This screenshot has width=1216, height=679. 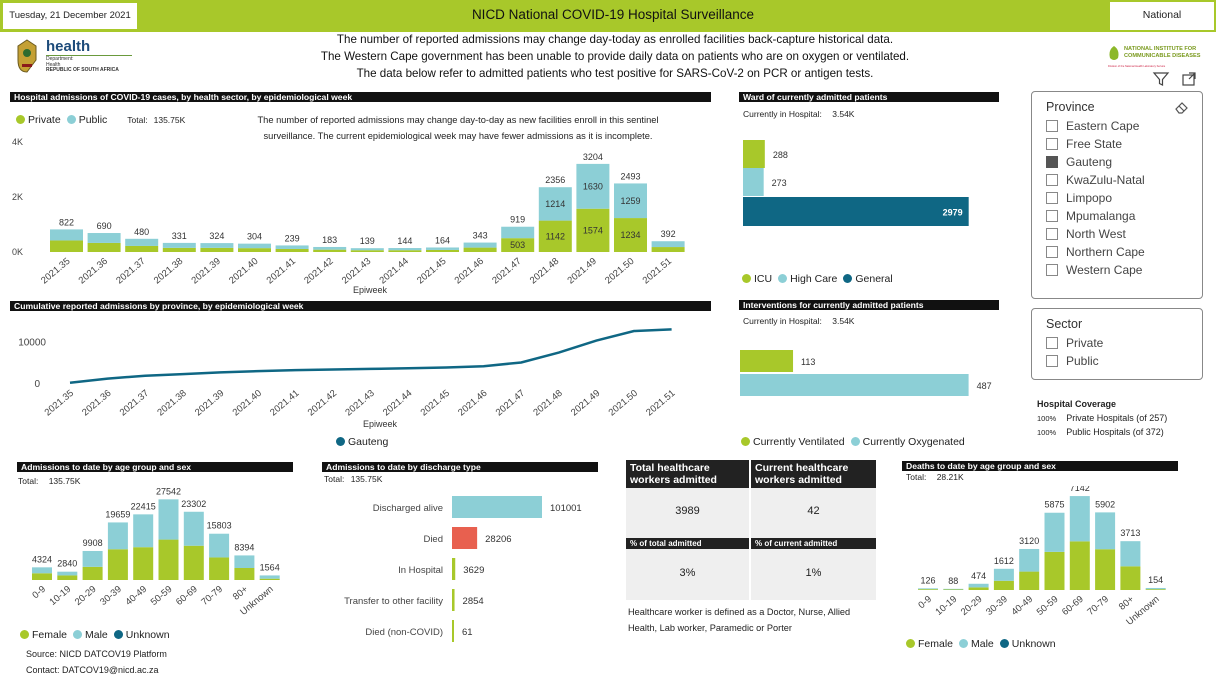 I want to click on legend-public: Public, so click(x=86, y=120).